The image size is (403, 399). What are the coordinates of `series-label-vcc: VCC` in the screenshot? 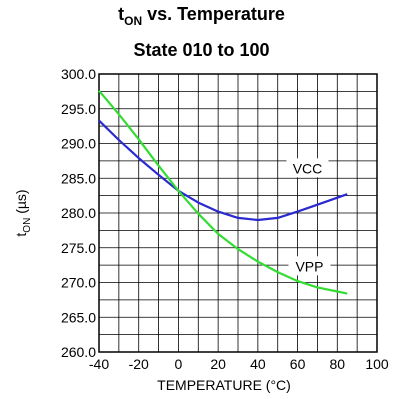 It's located at (308, 168).